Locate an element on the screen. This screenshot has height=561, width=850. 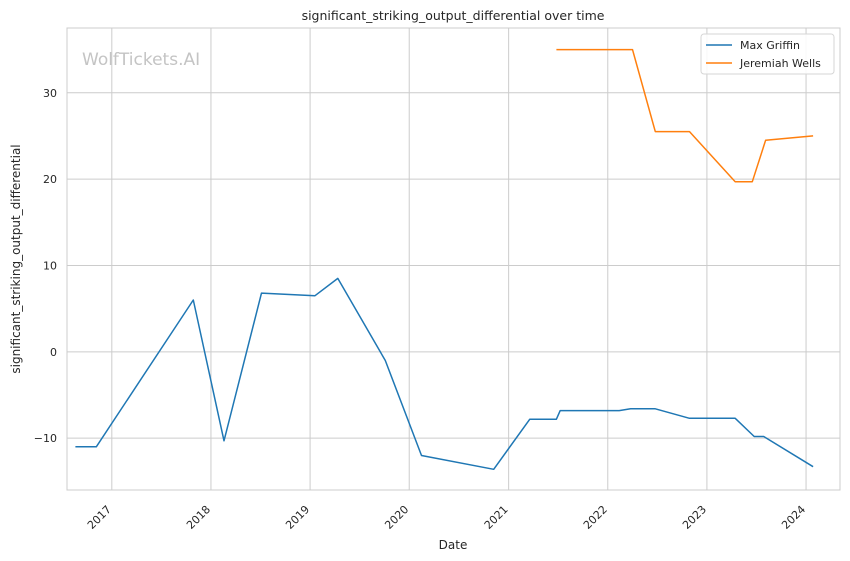
legend: Max Griffin Jeremiah Wells is located at coordinates (767, 54).